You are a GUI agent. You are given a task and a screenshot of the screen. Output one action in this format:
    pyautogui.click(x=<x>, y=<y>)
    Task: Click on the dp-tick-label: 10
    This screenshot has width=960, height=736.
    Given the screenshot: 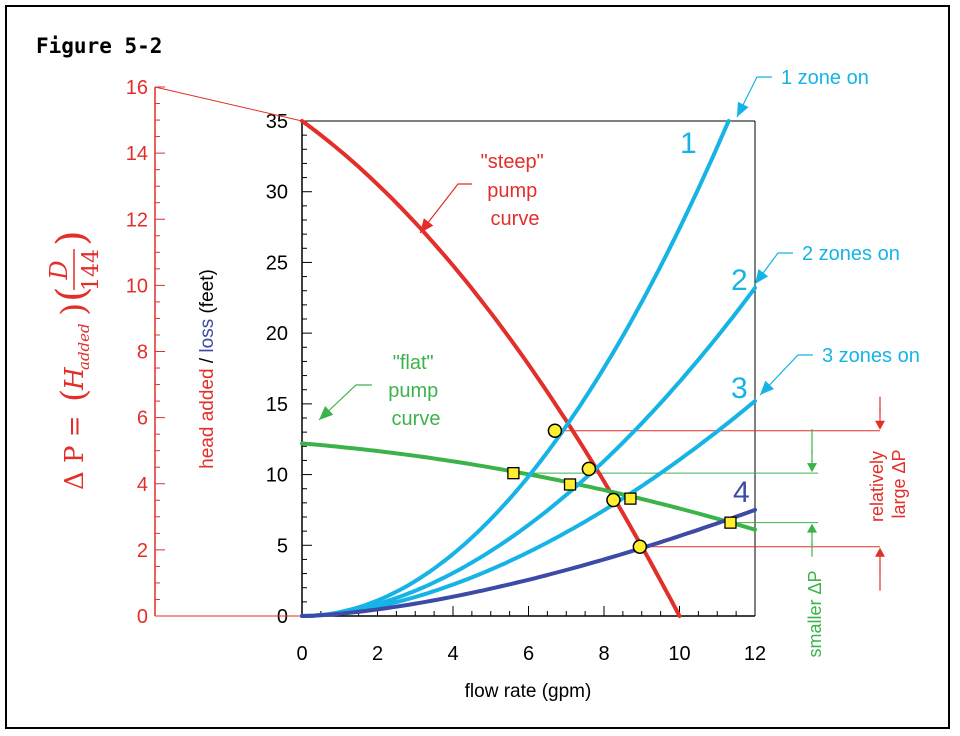 What is the action you would take?
    pyautogui.click(x=137, y=286)
    